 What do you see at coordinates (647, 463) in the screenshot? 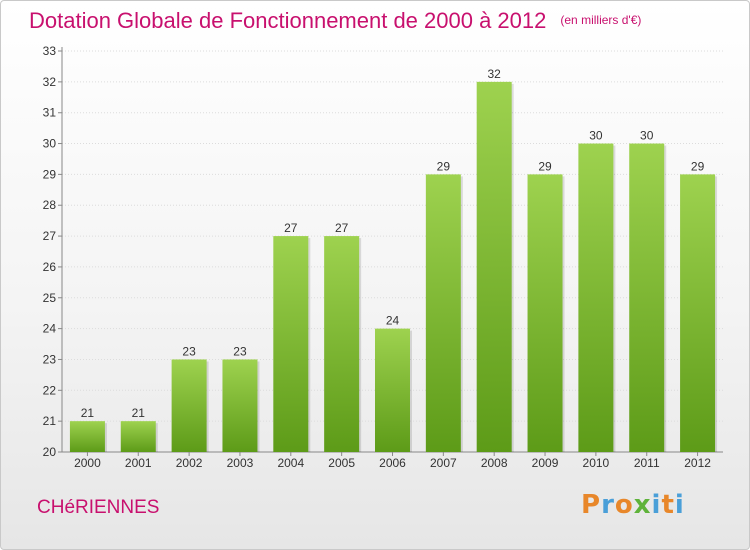
I see `x-tick-label-2011: 2011` at bounding box center [647, 463].